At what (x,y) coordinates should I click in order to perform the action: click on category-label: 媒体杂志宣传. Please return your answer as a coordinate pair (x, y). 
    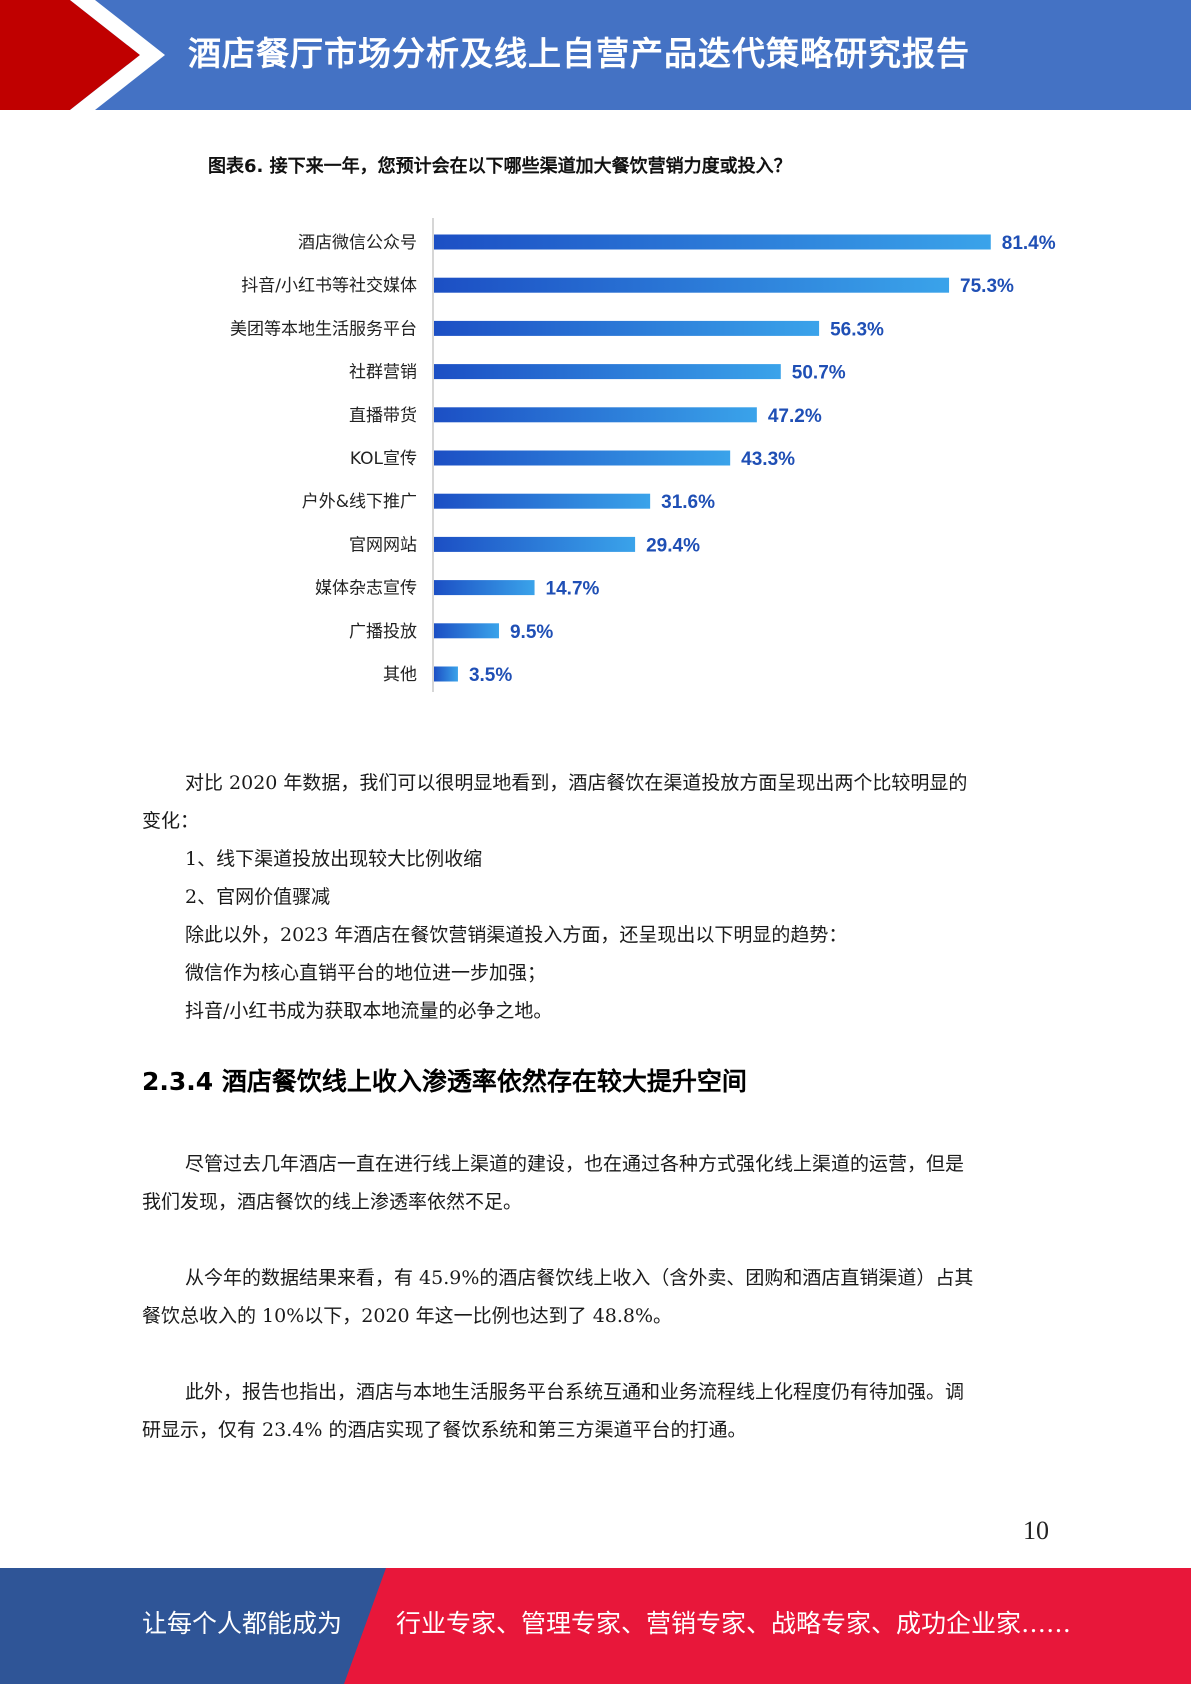
    Looking at the image, I should click on (366, 589).